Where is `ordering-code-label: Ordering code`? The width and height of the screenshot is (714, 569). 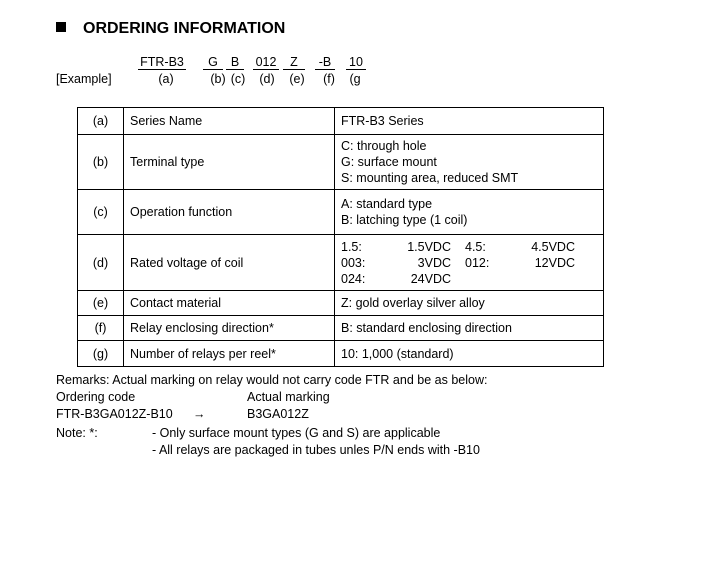
ordering-code-label: Ordering code is located at coordinates (96, 397).